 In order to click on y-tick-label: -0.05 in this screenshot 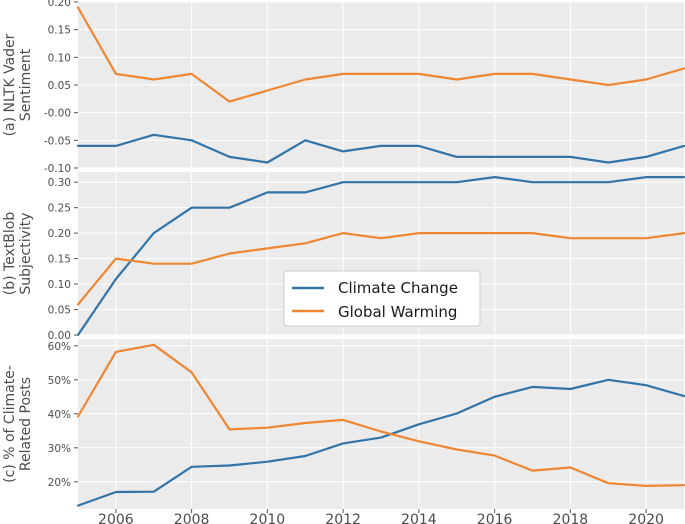, I will do `click(57, 141)`.